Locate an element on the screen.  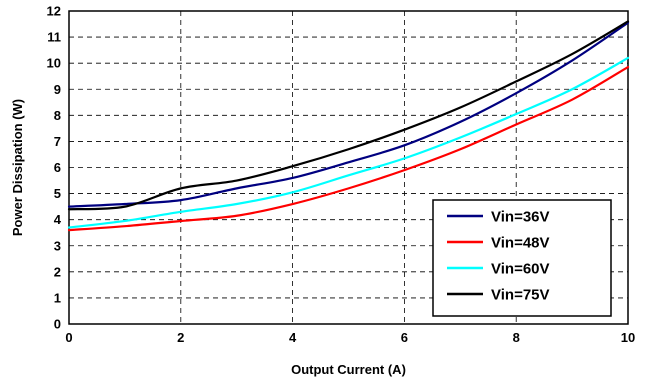
y-tick-label: 4 is located at coordinates (58, 219).